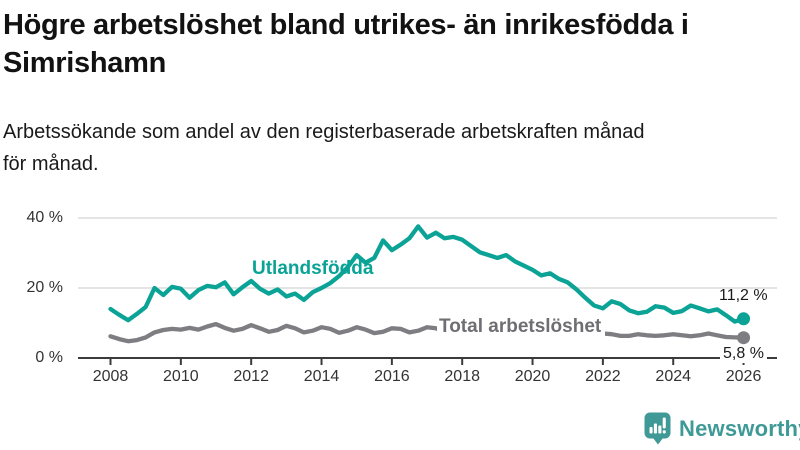 This screenshot has height=450, width=800. Describe the element at coordinates (49, 357) in the screenshot. I see `y-tick-label-0: 0 %` at that location.